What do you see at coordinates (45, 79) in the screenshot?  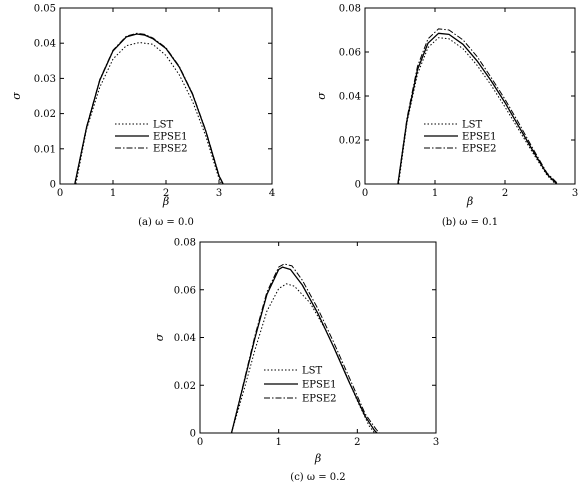 I see `y-tick-label: 0.03` at bounding box center [45, 79].